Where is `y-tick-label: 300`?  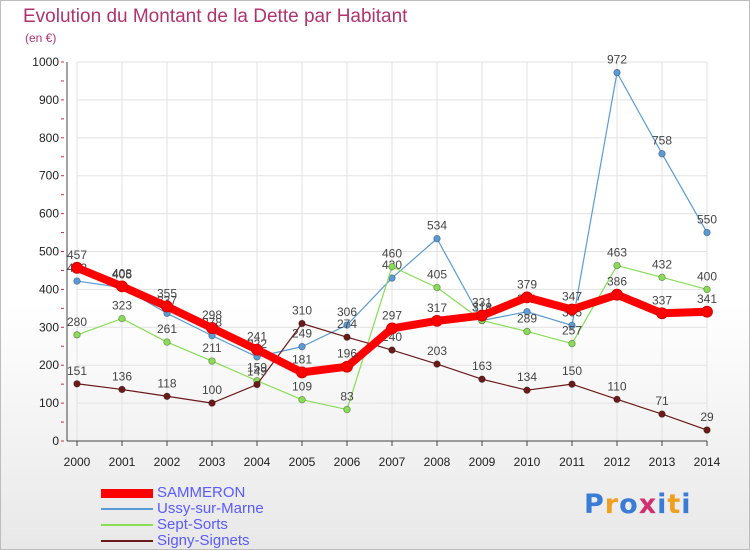 y-tick-label: 300 is located at coordinates (49, 327).